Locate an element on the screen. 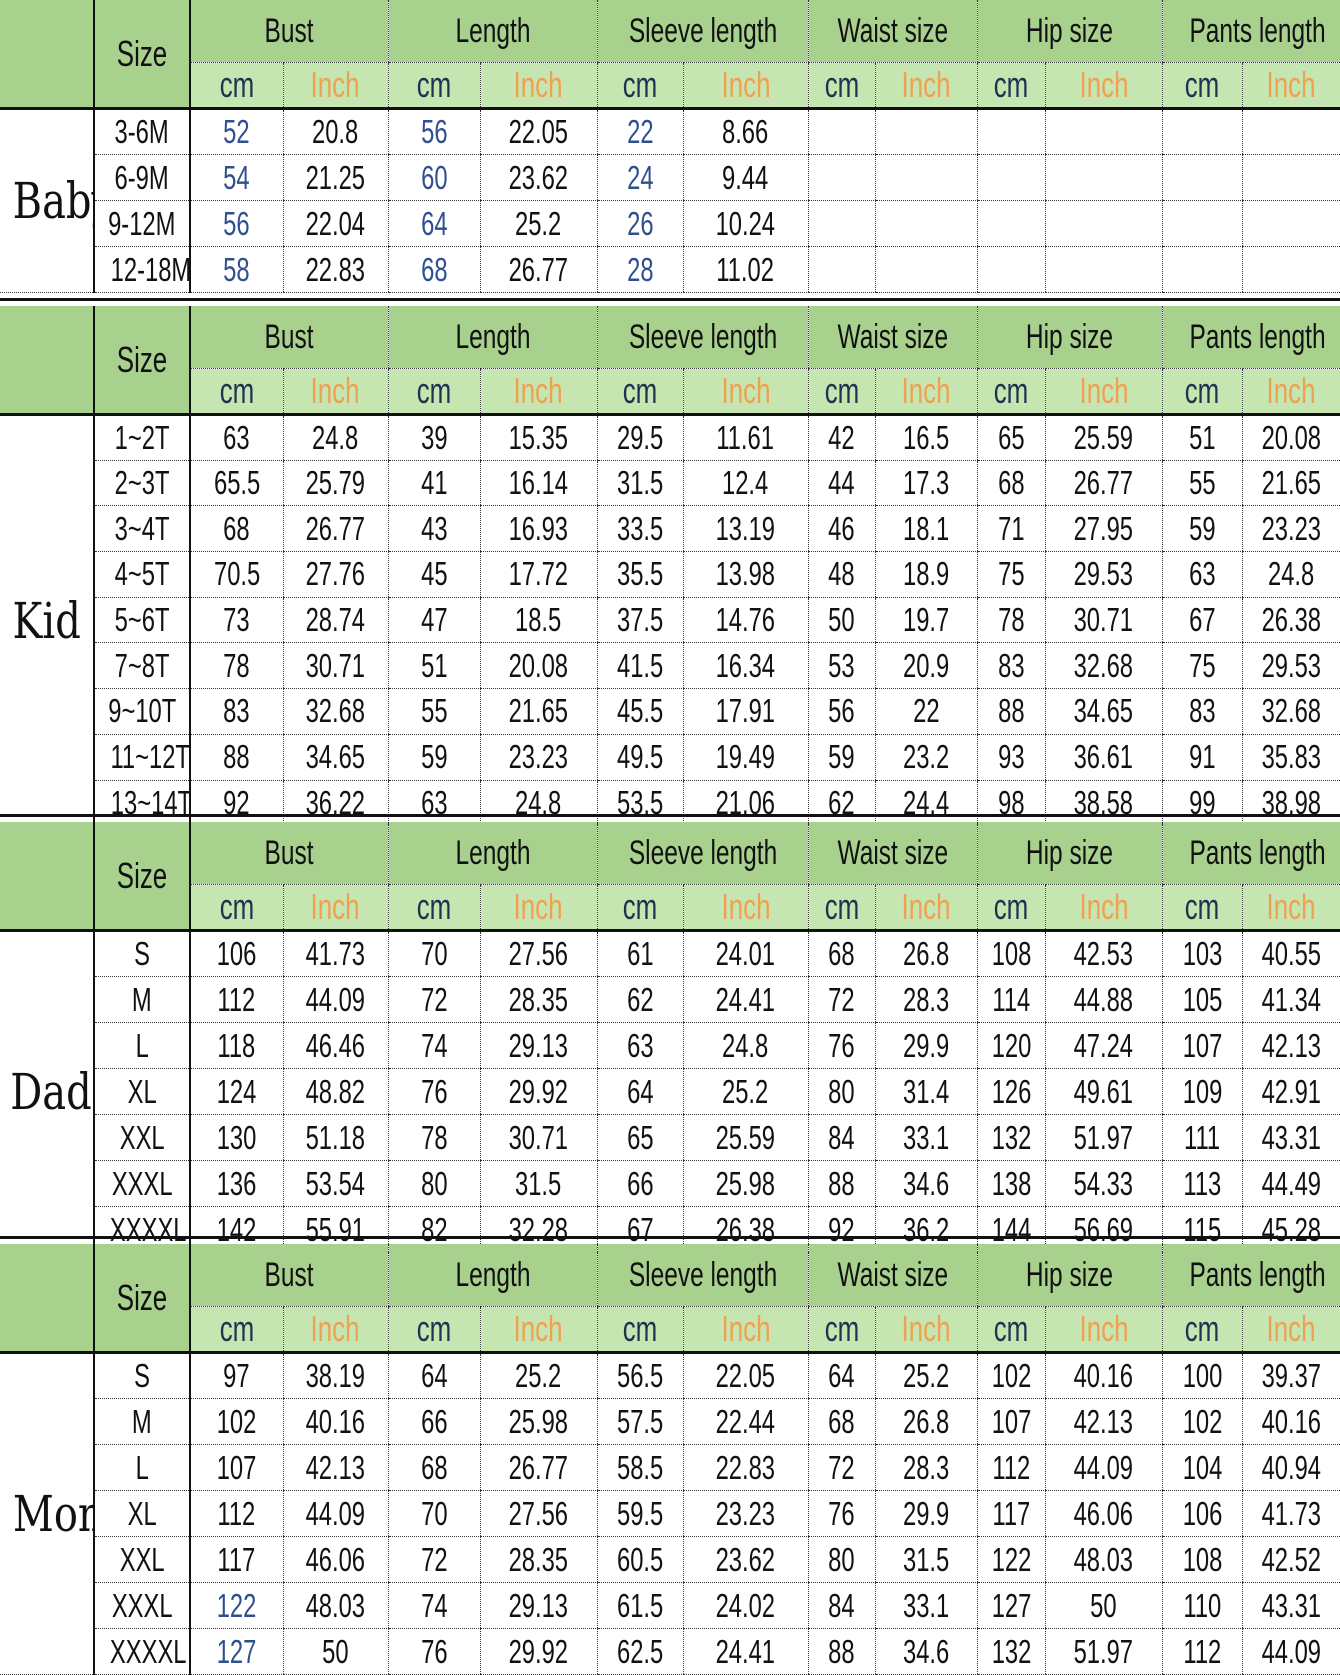 The height and width of the screenshot is (1675, 1340). section-divider is located at coordinates (670, 815).